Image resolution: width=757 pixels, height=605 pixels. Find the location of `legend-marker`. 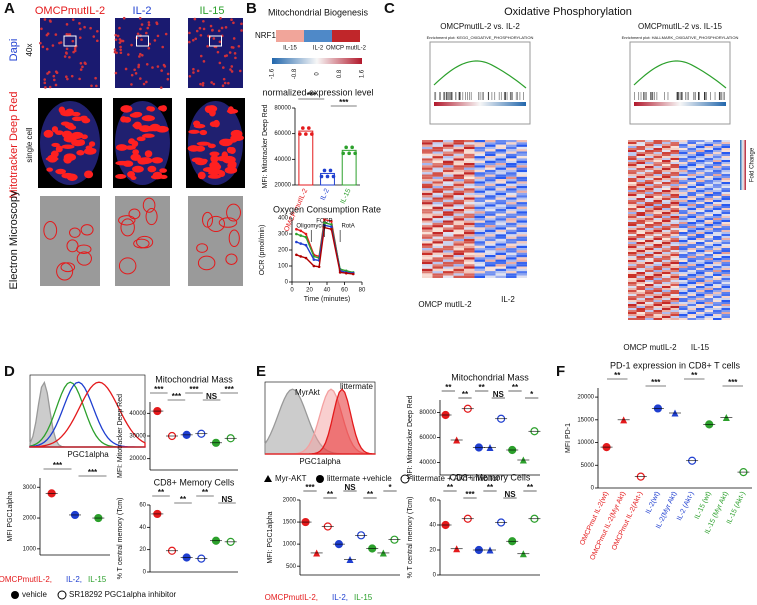

legend-marker is located at coordinates (405, 479).